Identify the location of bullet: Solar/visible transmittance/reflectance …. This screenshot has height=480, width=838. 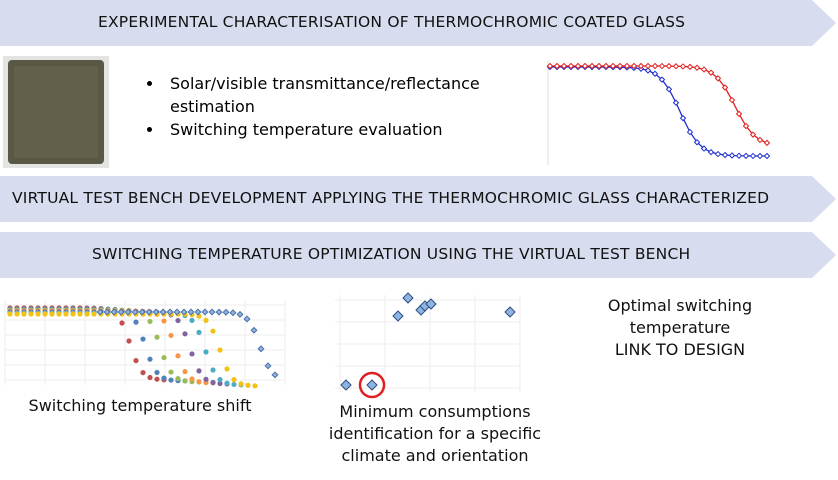
(344, 95).